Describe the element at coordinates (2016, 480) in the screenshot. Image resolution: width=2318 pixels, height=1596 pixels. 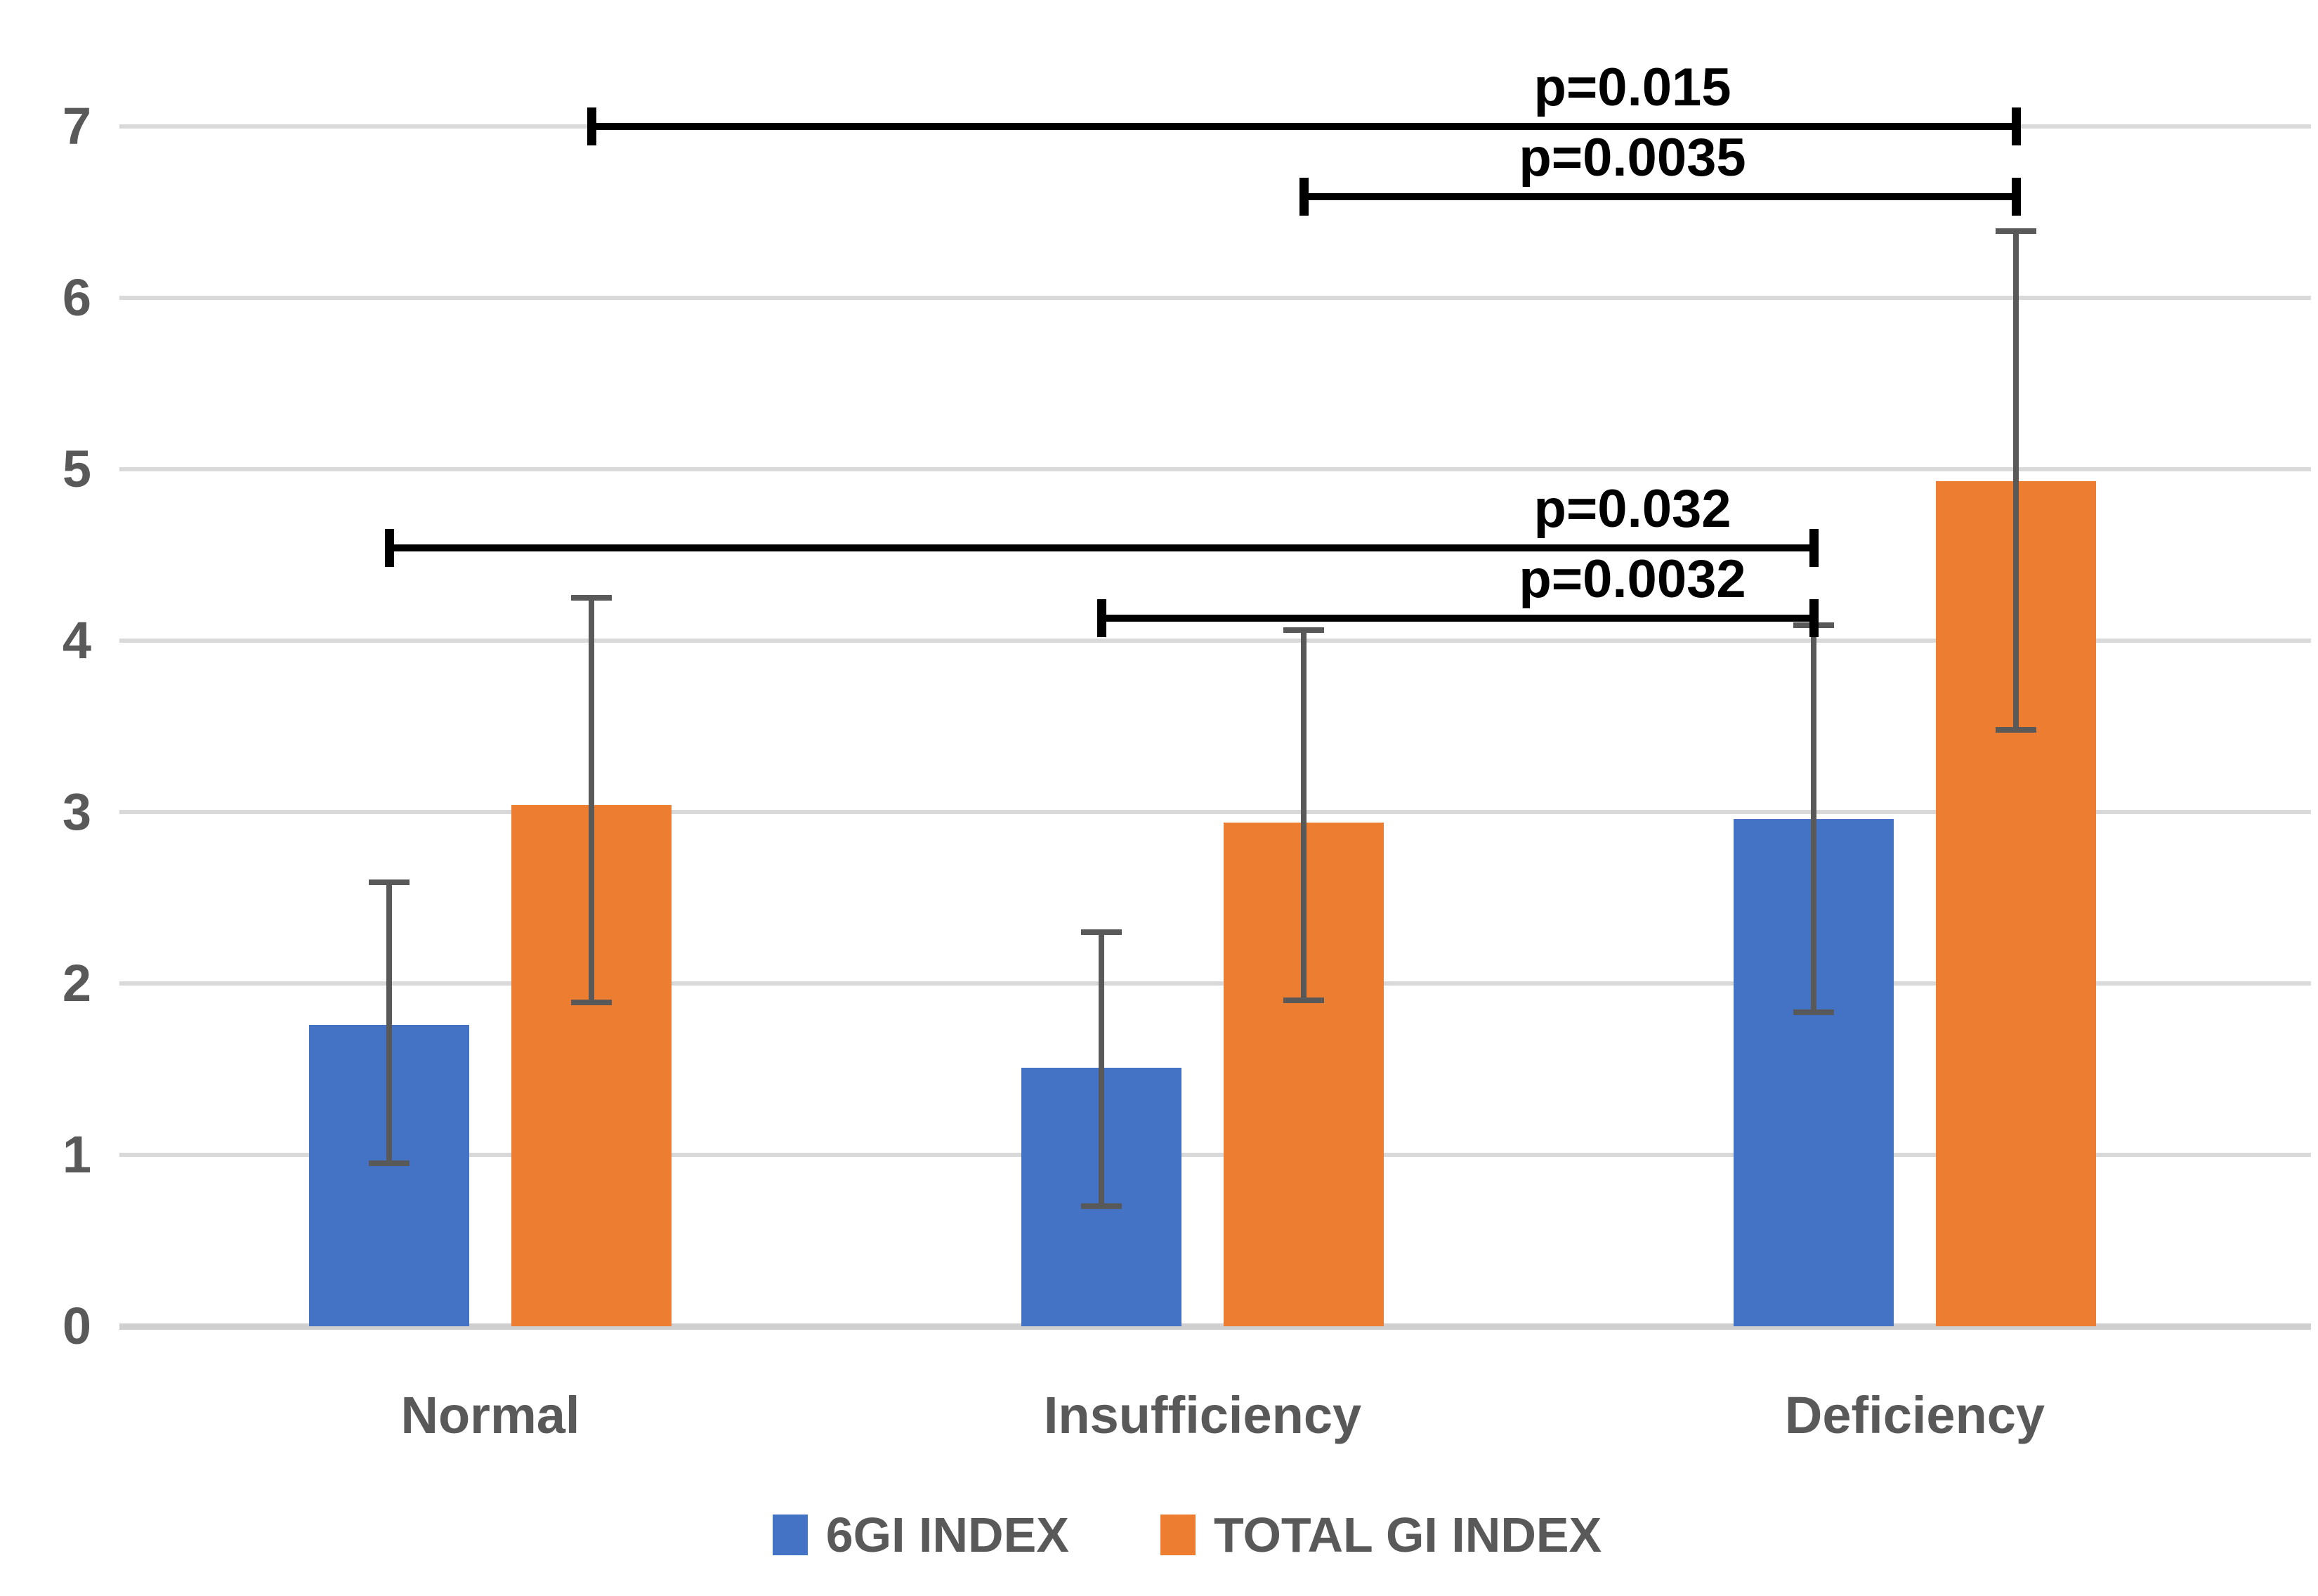
I see `error-bar-total-gi-index-deficiency` at that location.